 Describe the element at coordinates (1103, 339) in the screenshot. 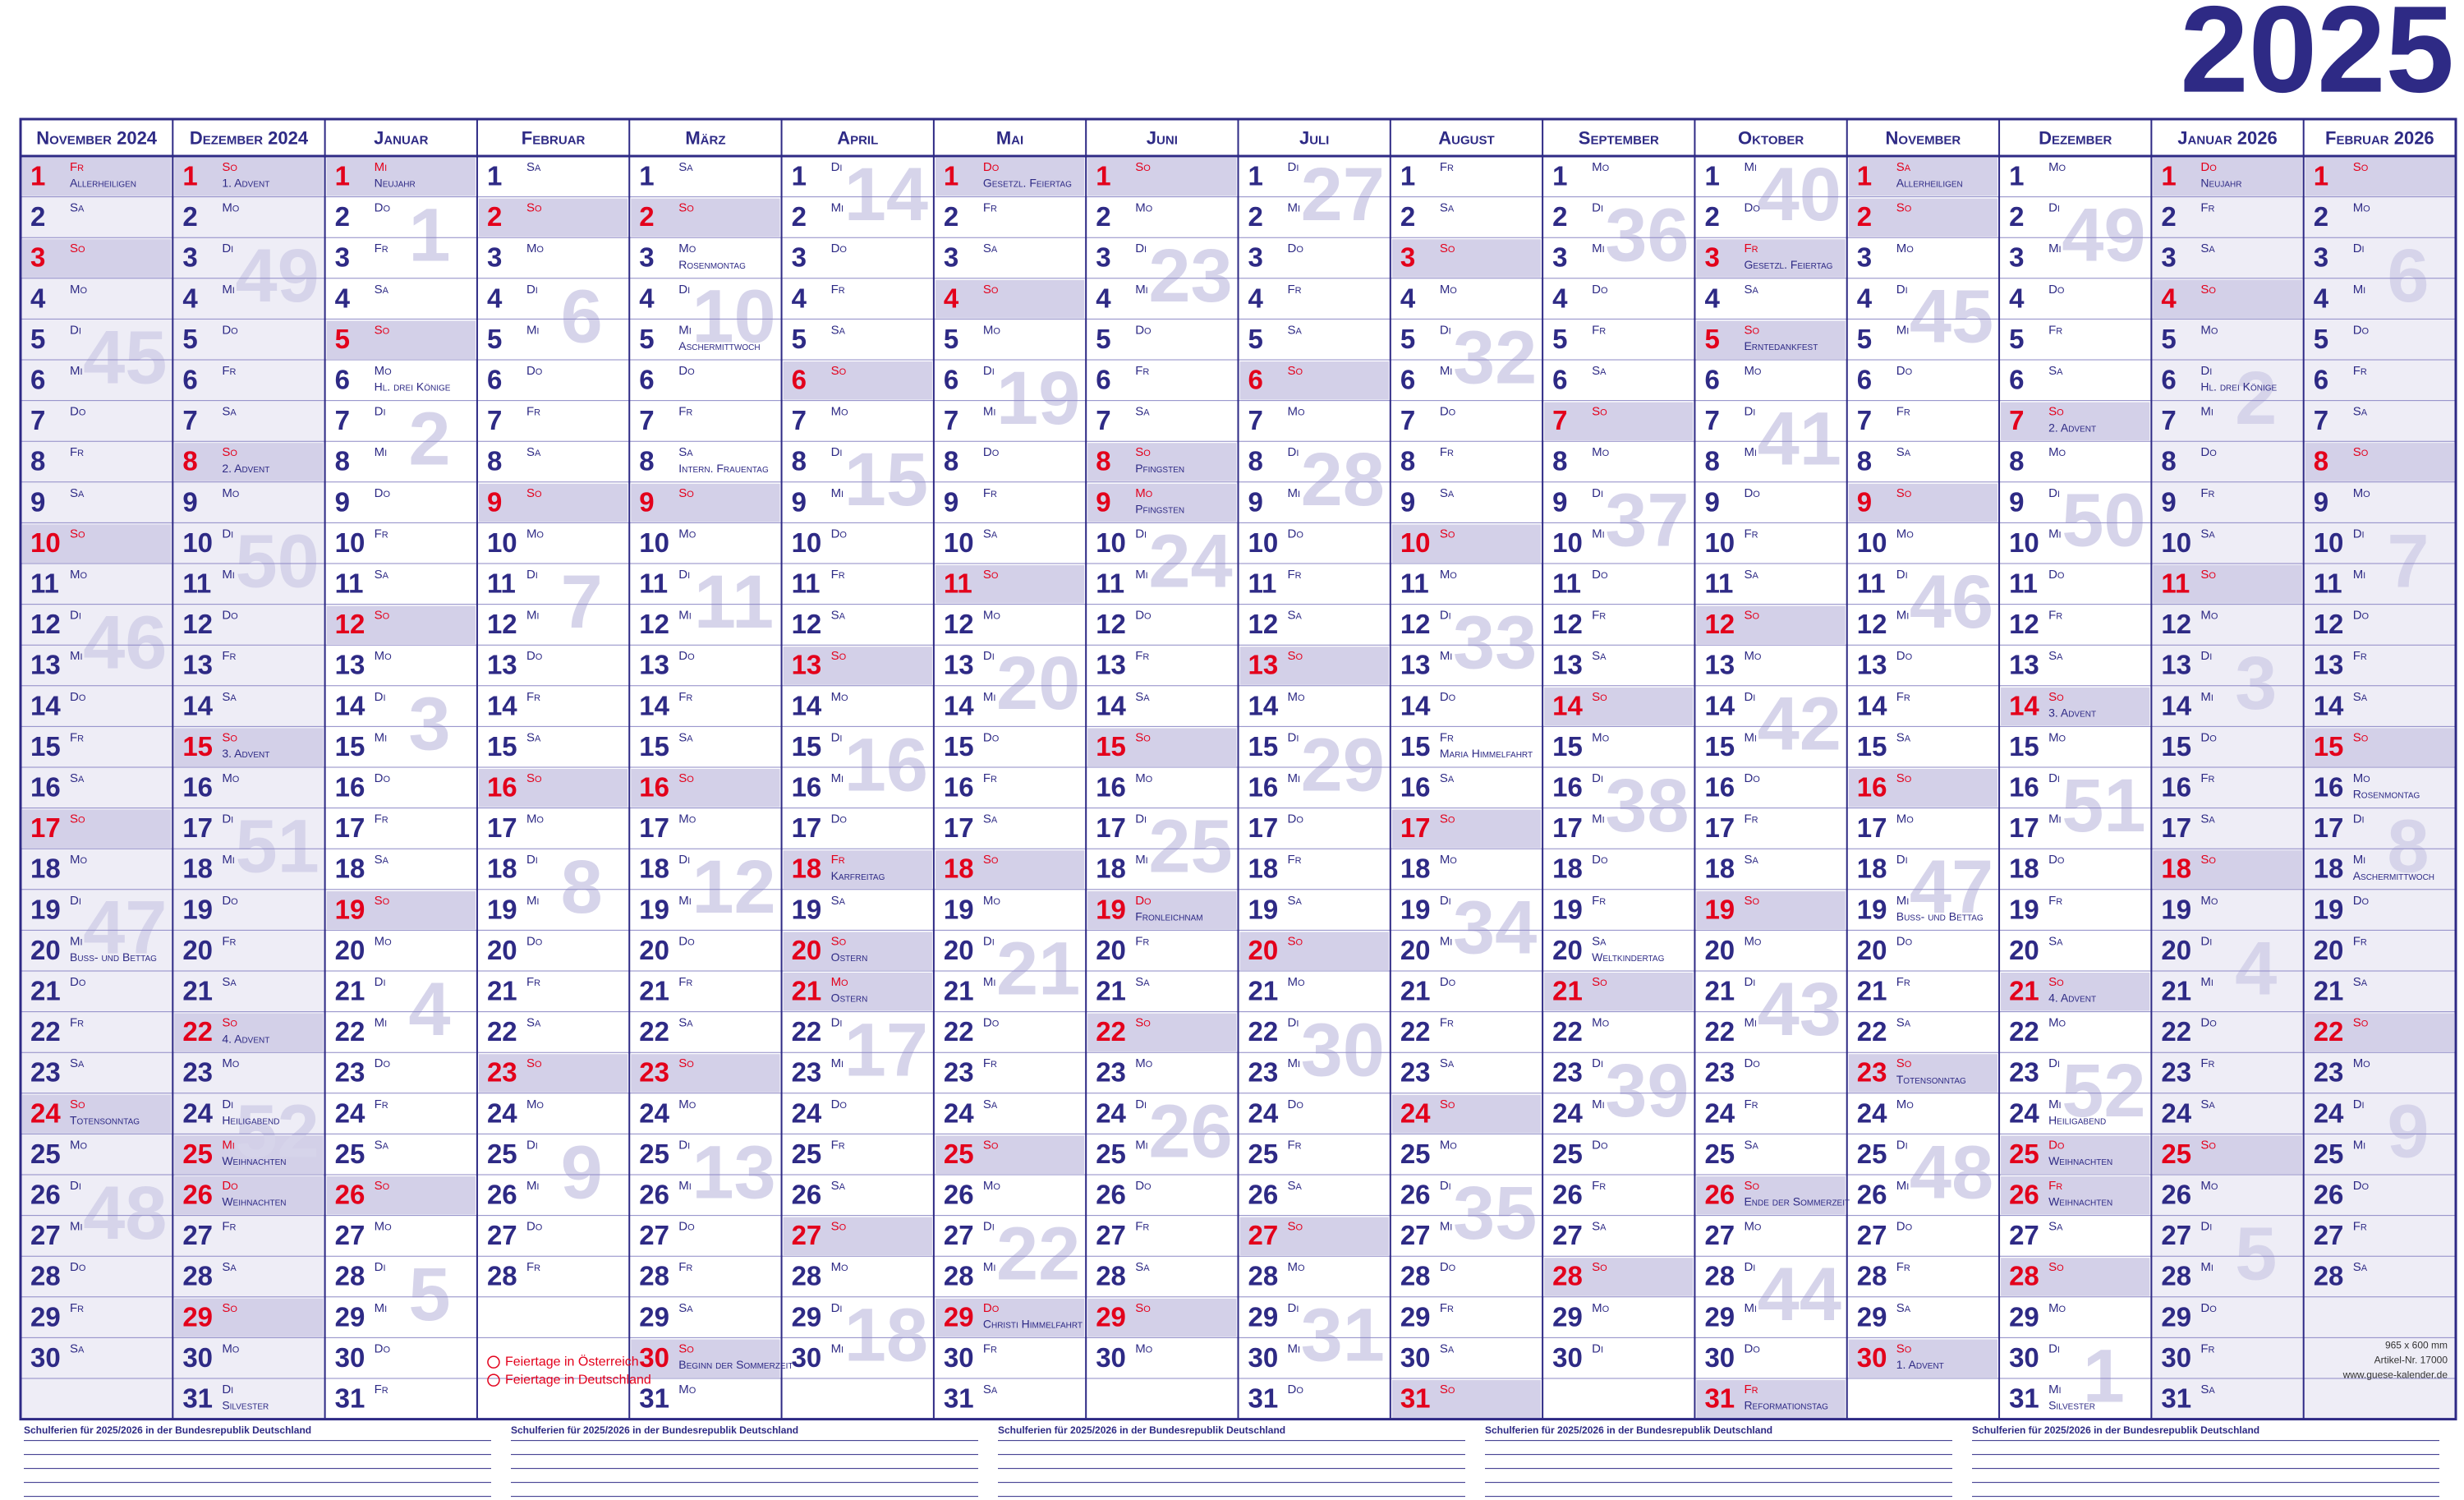

I see `day-number: 5` at that location.